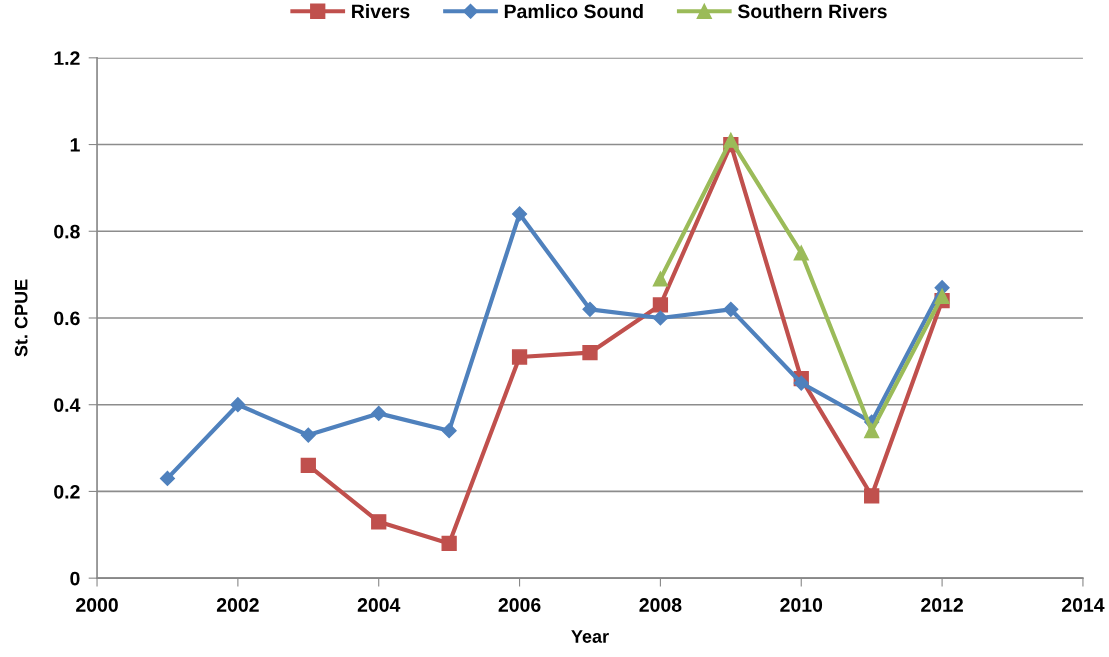 Image resolution: width=1109 pixels, height=657 pixels. I want to click on y-tick-label: 0.6, so click(67, 318).